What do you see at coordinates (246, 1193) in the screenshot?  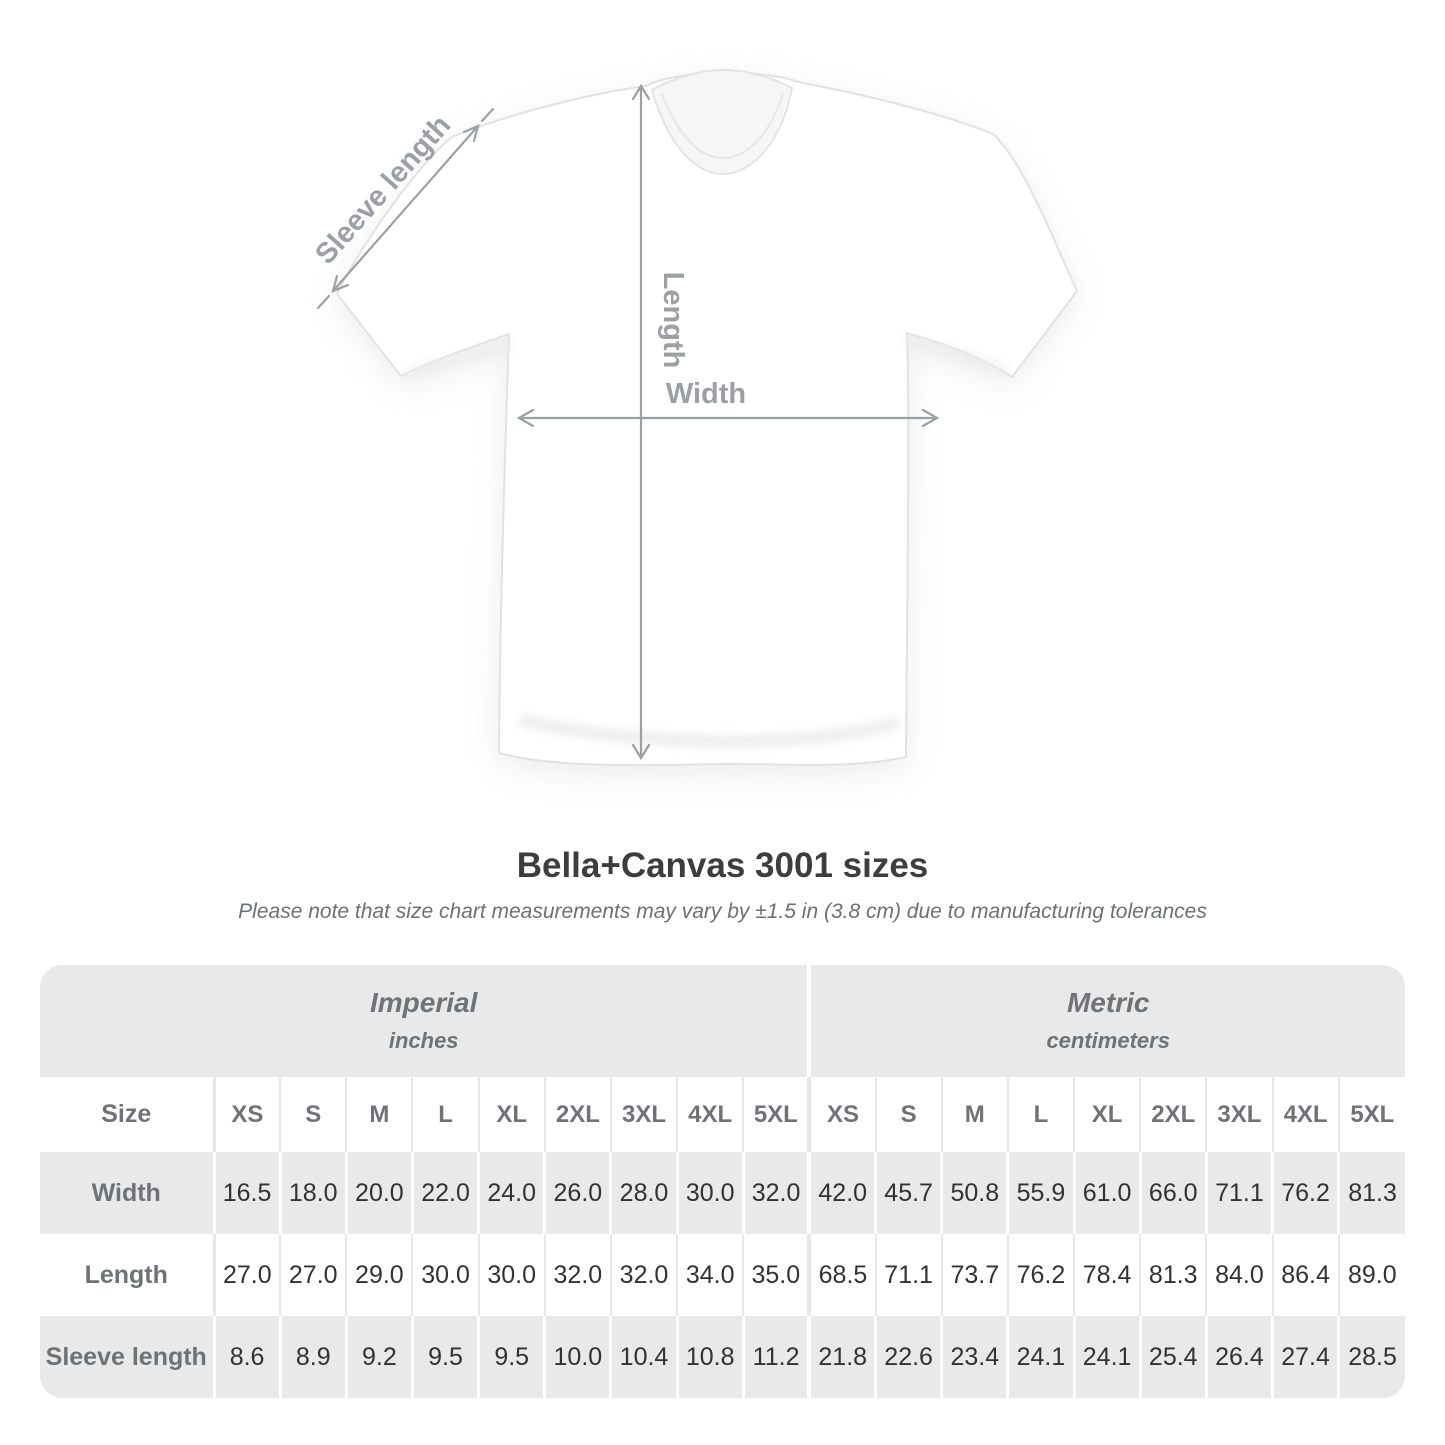 I see `cell: 16.5` at bounding box center [246, 1193].